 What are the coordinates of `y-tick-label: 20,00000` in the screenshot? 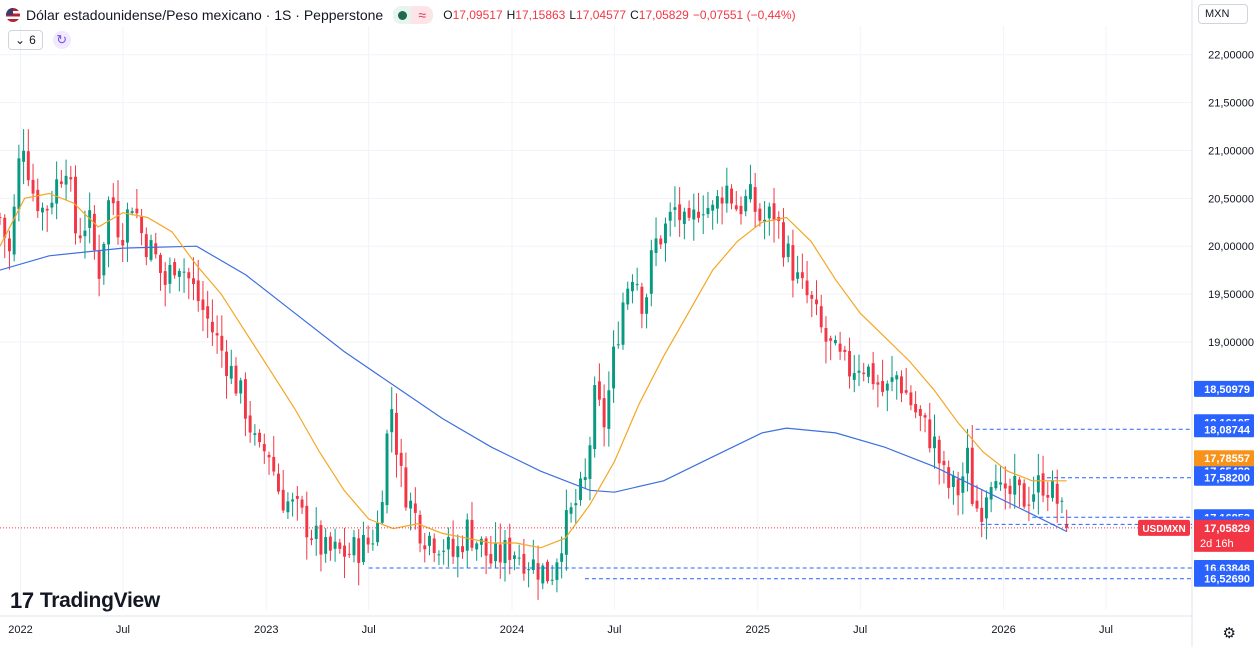 It's located at (1231, 247).